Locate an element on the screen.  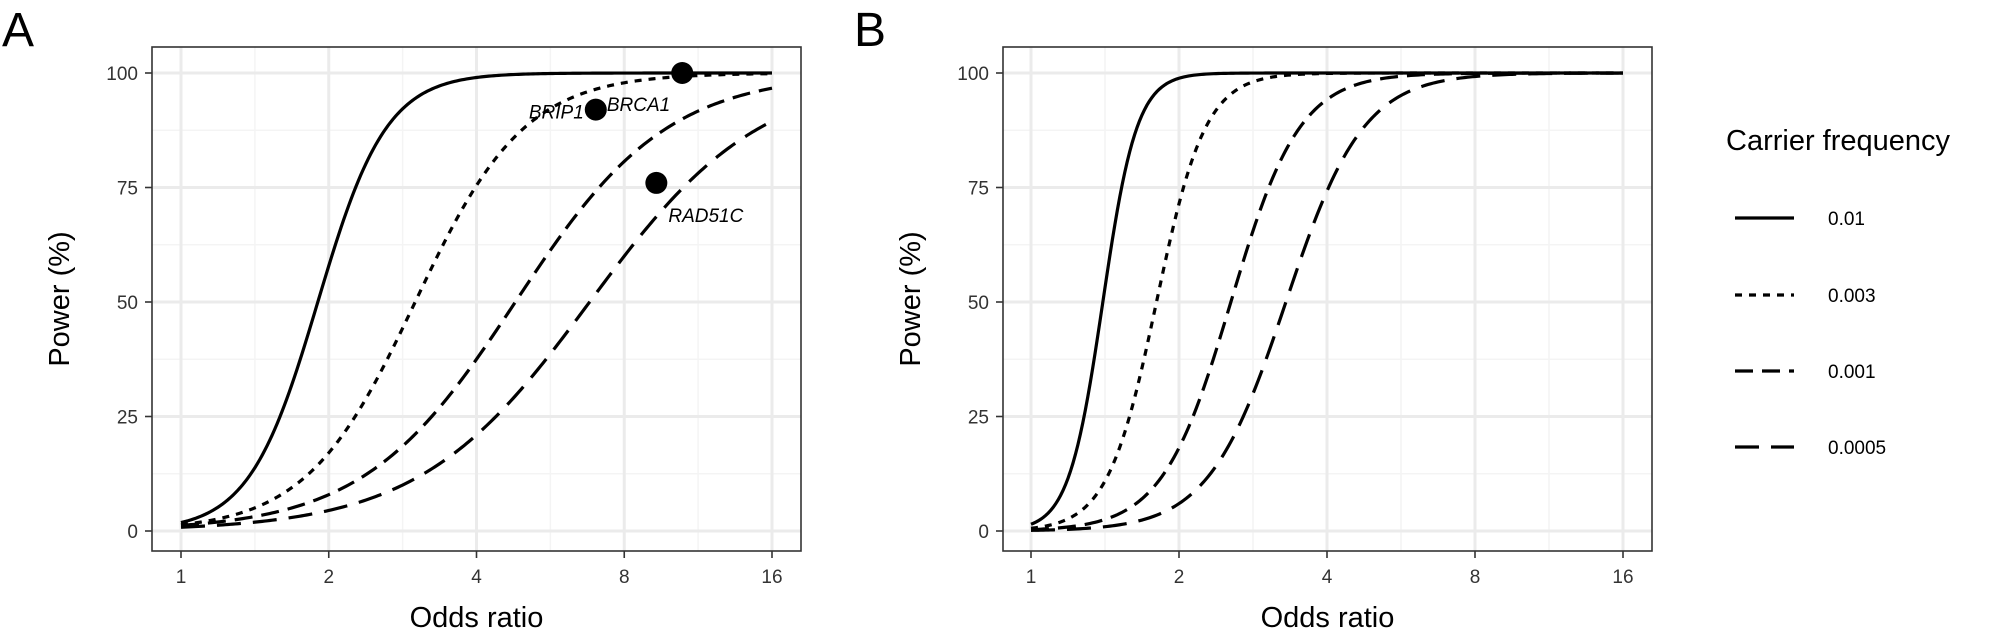
legend-label-0-01: 0.01 is located at coordinates (1846, 219).